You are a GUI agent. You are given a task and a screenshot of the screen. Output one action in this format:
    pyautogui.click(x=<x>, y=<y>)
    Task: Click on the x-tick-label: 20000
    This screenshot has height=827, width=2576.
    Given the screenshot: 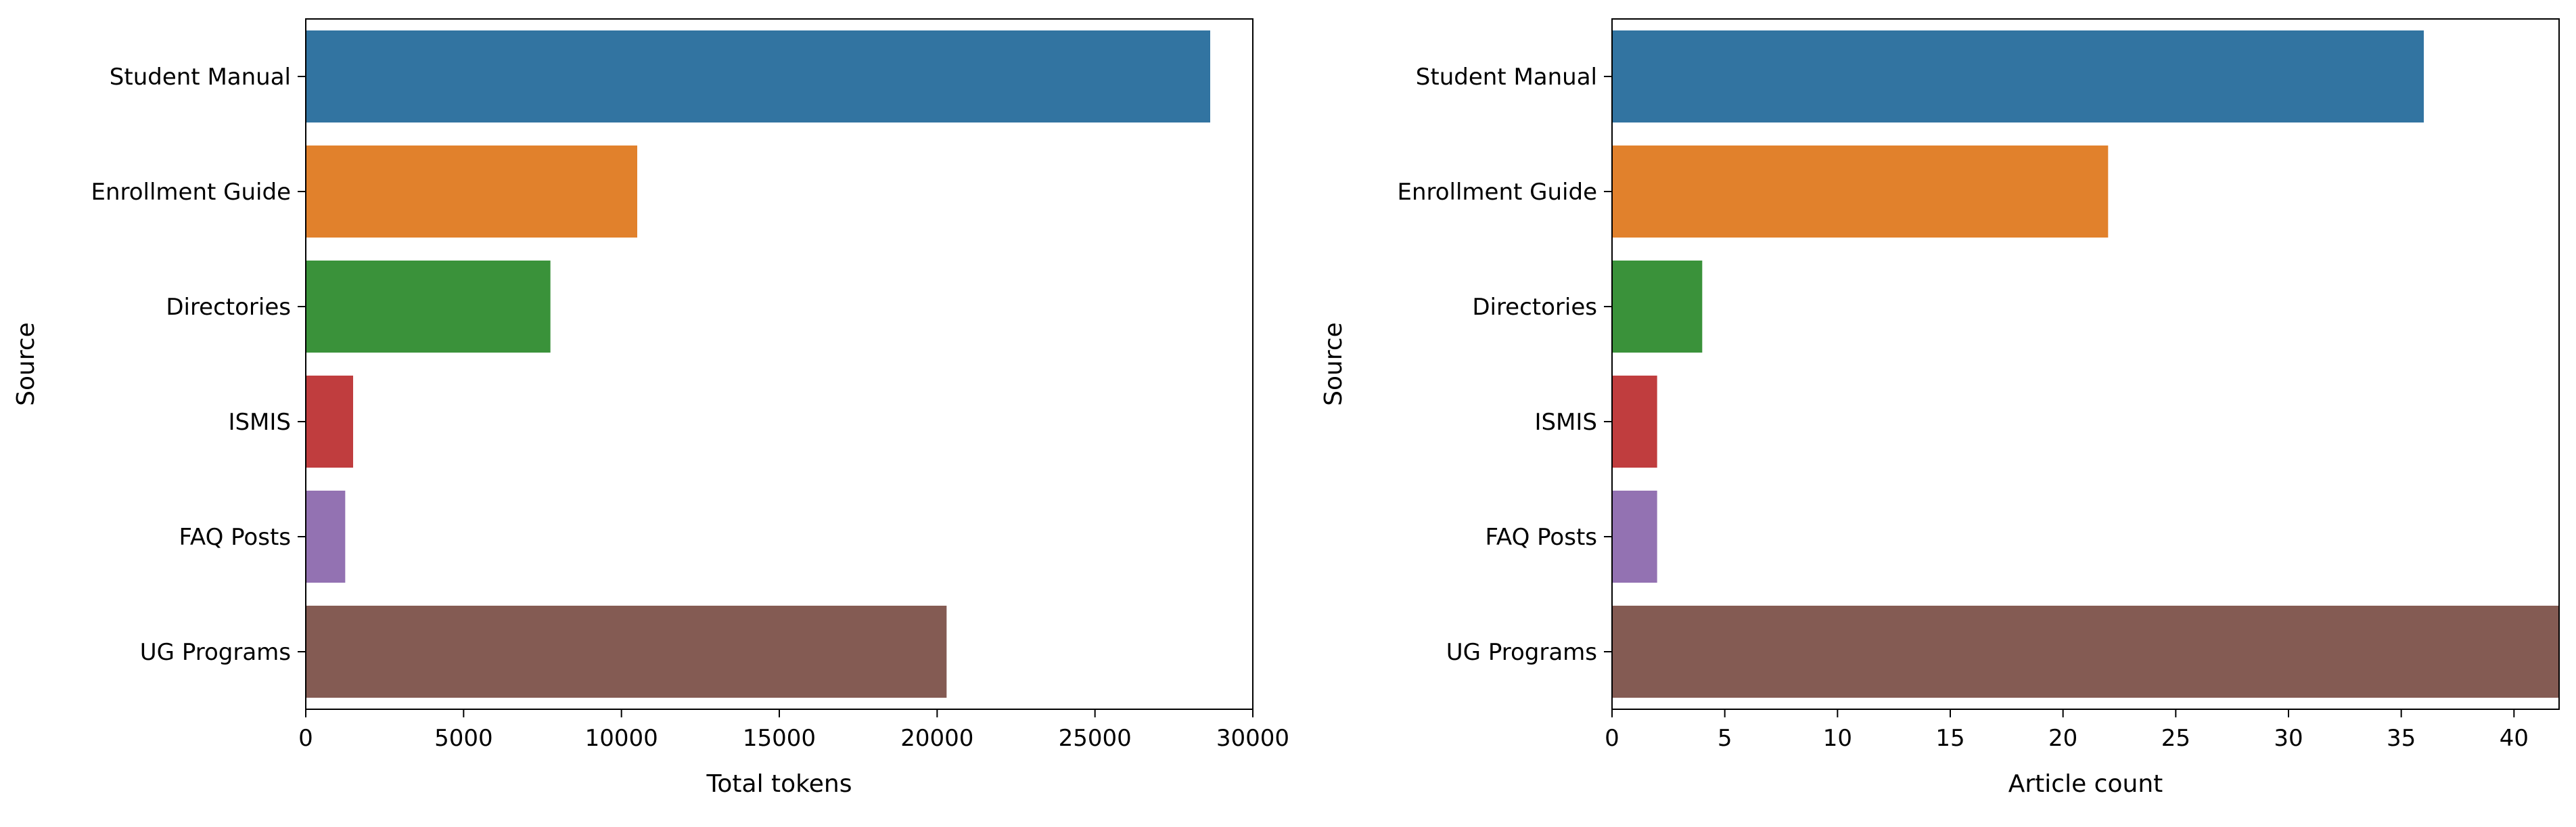 What is the action you would take?
    pyautogui.click(x=936, y=739)
    